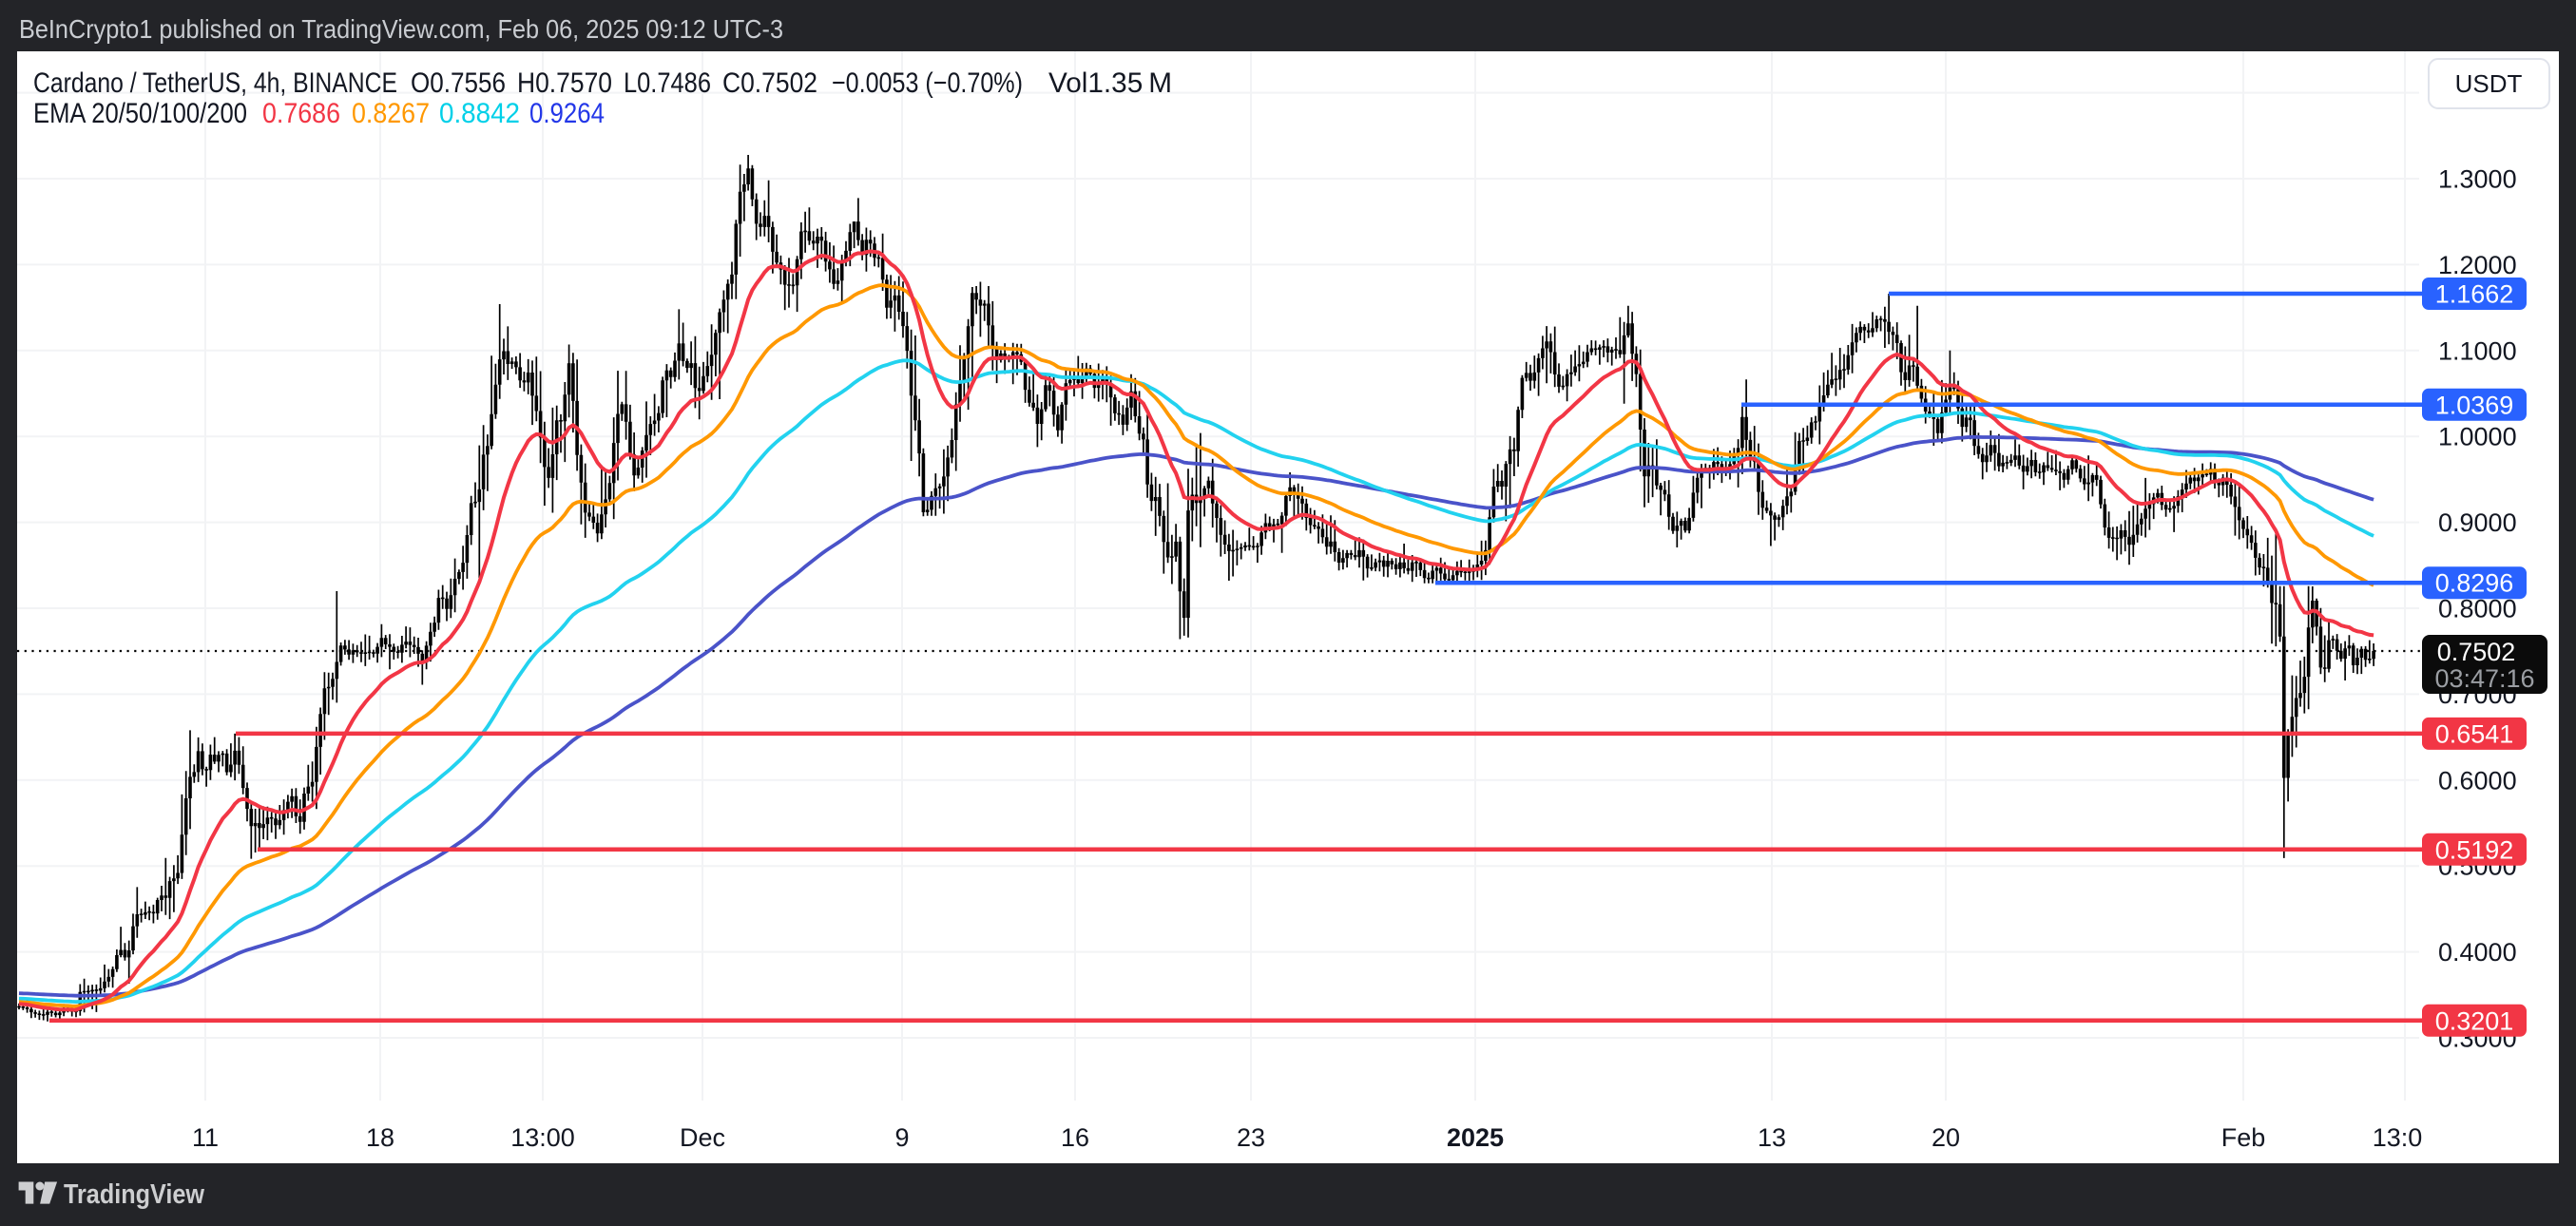 The image size is (2576, 1226). I want to click on svg-text: 0.8296, so click(2475, 584).